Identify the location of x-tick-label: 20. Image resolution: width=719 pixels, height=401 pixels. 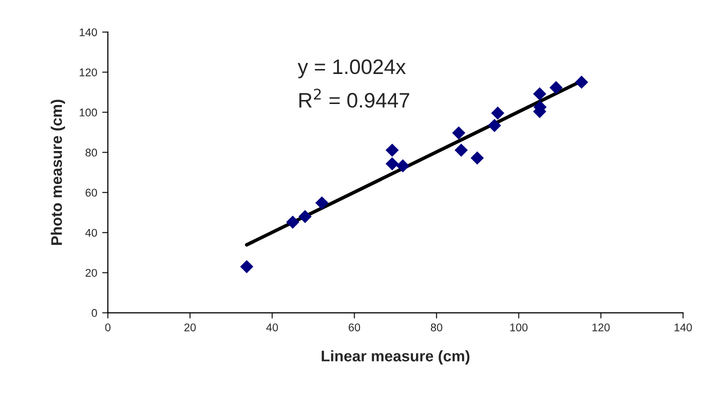
(190, 327).